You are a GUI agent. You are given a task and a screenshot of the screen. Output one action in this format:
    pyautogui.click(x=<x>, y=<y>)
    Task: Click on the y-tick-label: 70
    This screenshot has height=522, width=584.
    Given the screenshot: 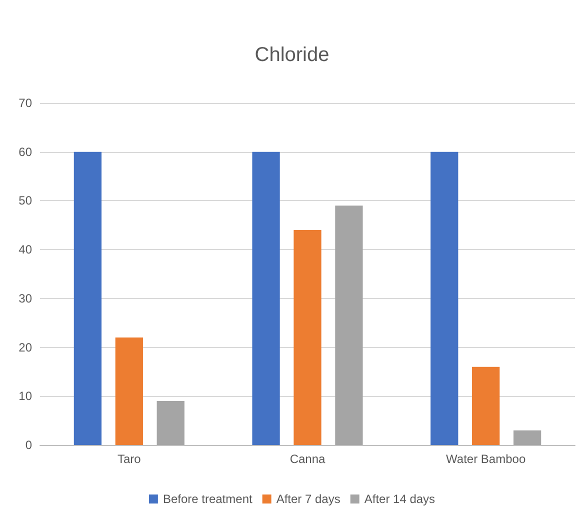 What is the action you would take?
    pyautogui.click(x=25, y=103)
    